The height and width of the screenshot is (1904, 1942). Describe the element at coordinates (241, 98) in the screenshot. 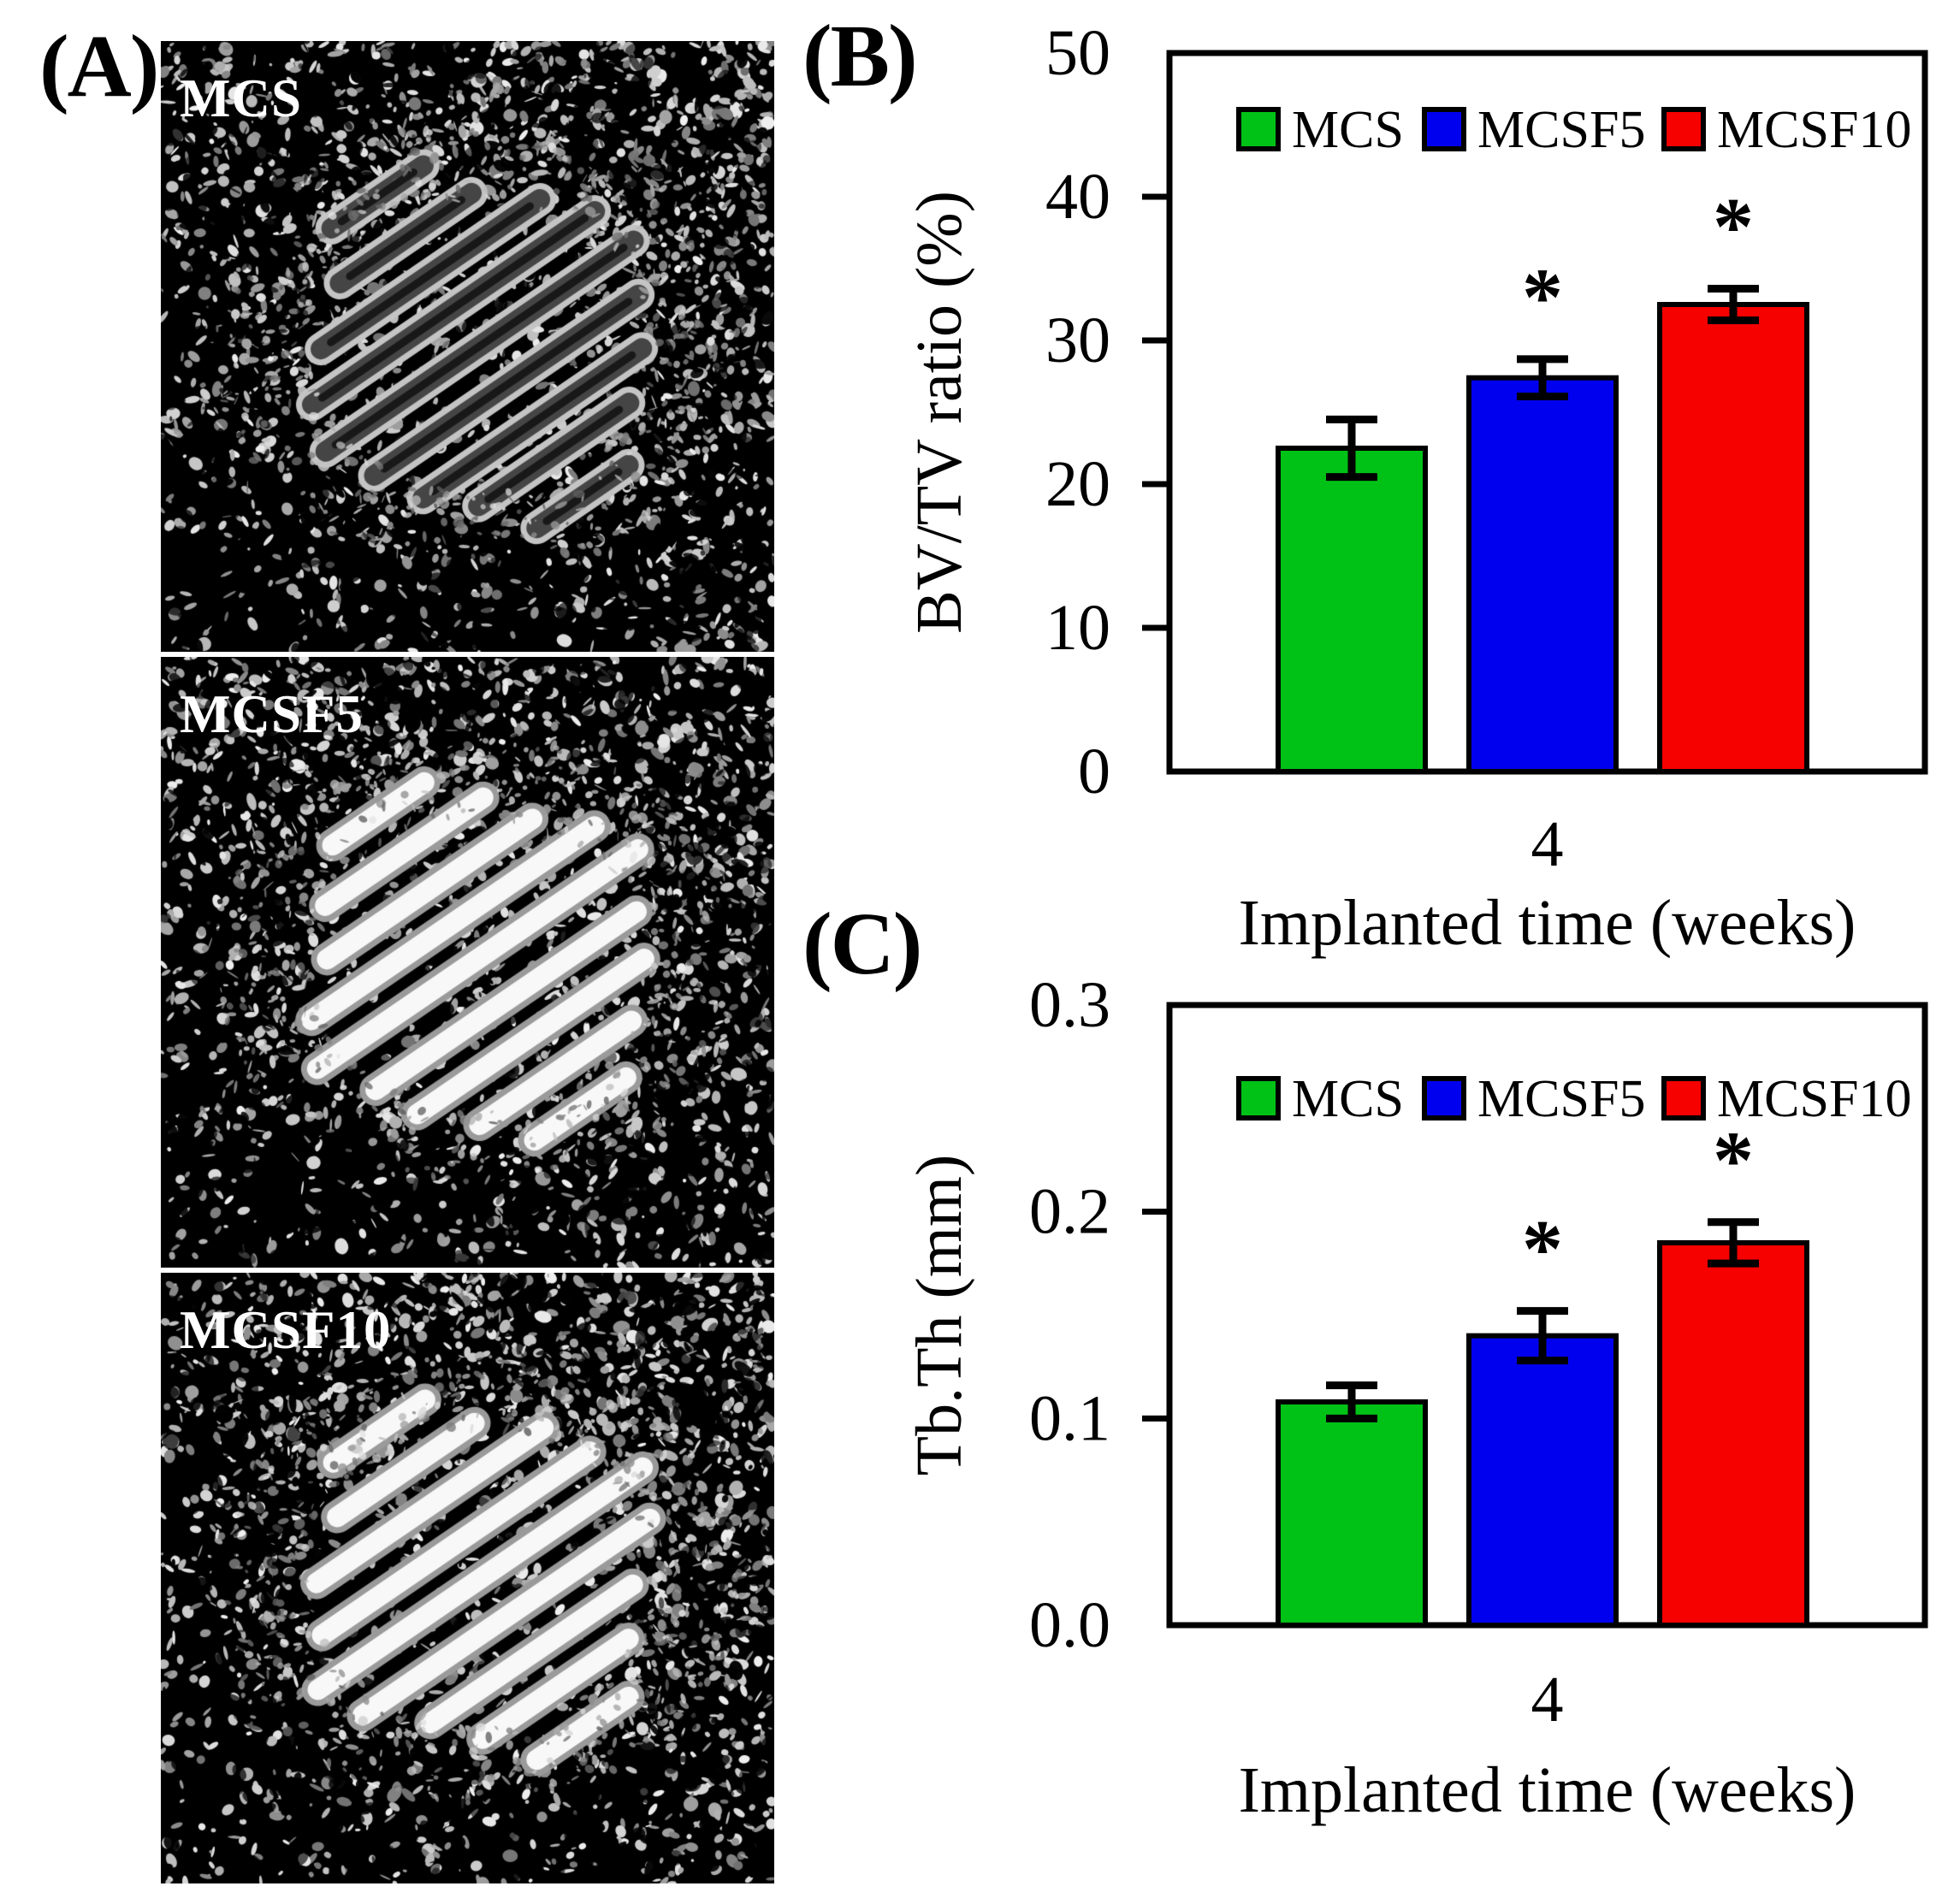

I see `photo-label-mcs: MCS` at that location.